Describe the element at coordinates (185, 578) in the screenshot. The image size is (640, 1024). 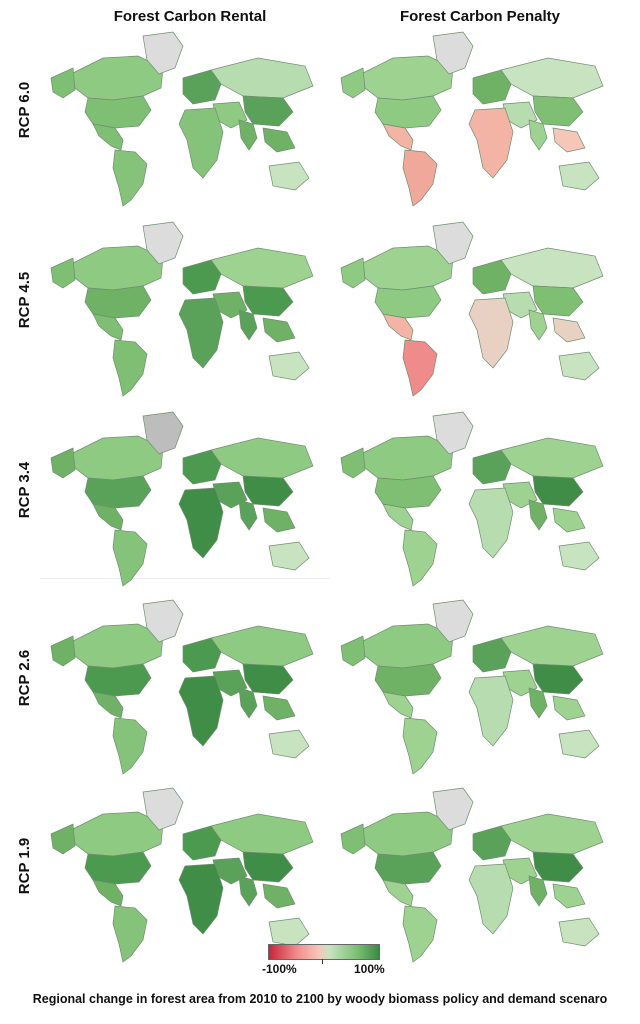
I see `row-divider` at that location.